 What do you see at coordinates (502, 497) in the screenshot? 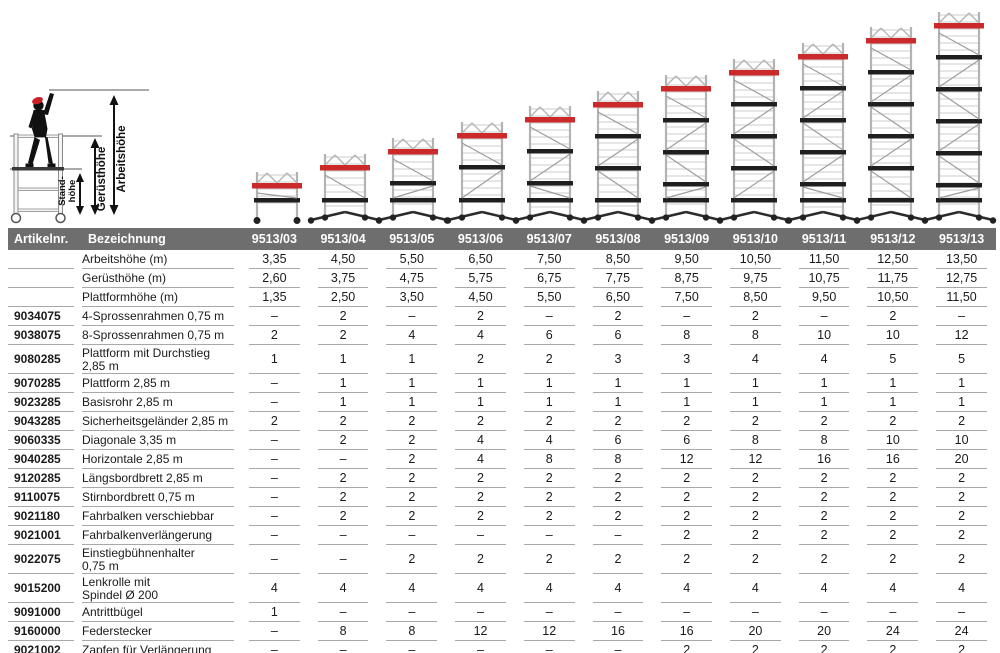
I see `table-row: 9110075 Stirnbordbrett 0,75 m –2 2 2 2 2 2 2 2 2 2` at bounding box center [502, 497].